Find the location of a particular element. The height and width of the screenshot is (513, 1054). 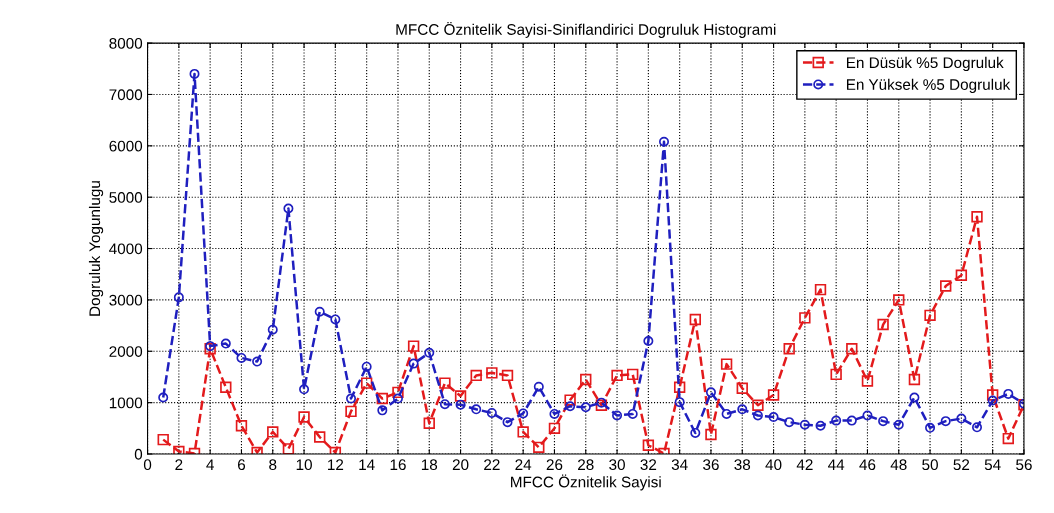

x-tick-label: 36 is located at coordinates (711, 465).